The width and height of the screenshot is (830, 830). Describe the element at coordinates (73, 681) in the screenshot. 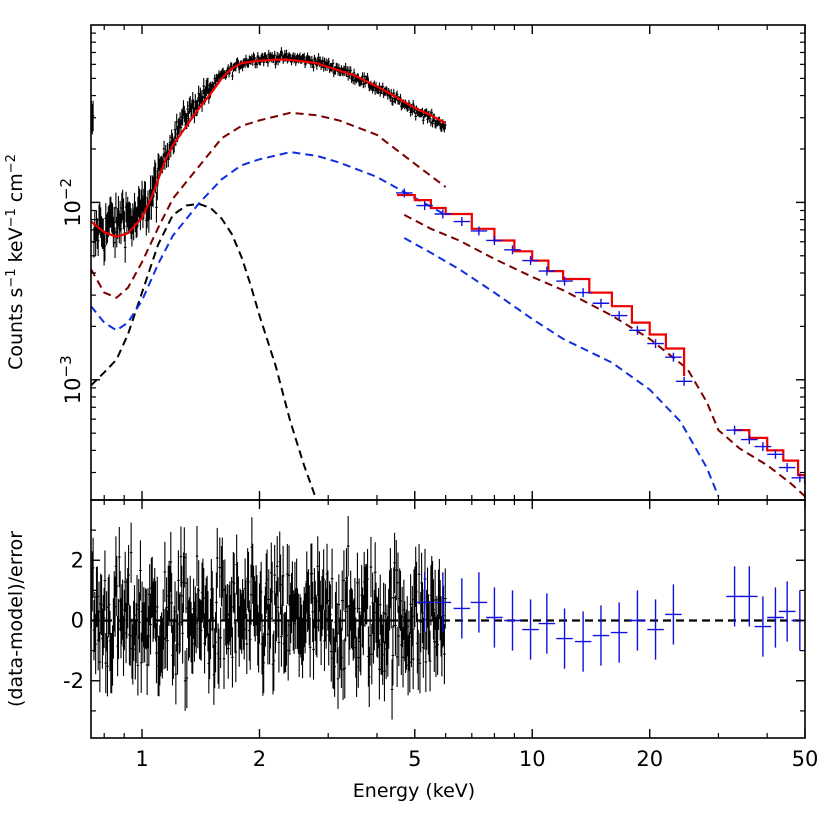

I see `y-tick-label: -2` at that location.